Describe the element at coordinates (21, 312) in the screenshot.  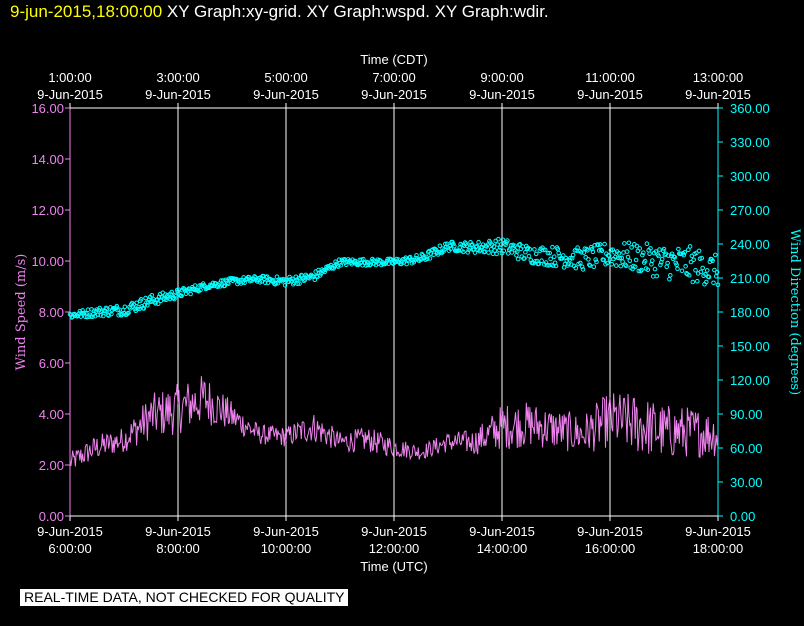
I see `left-axis-title: Wind Speed (m/s)` at that location.